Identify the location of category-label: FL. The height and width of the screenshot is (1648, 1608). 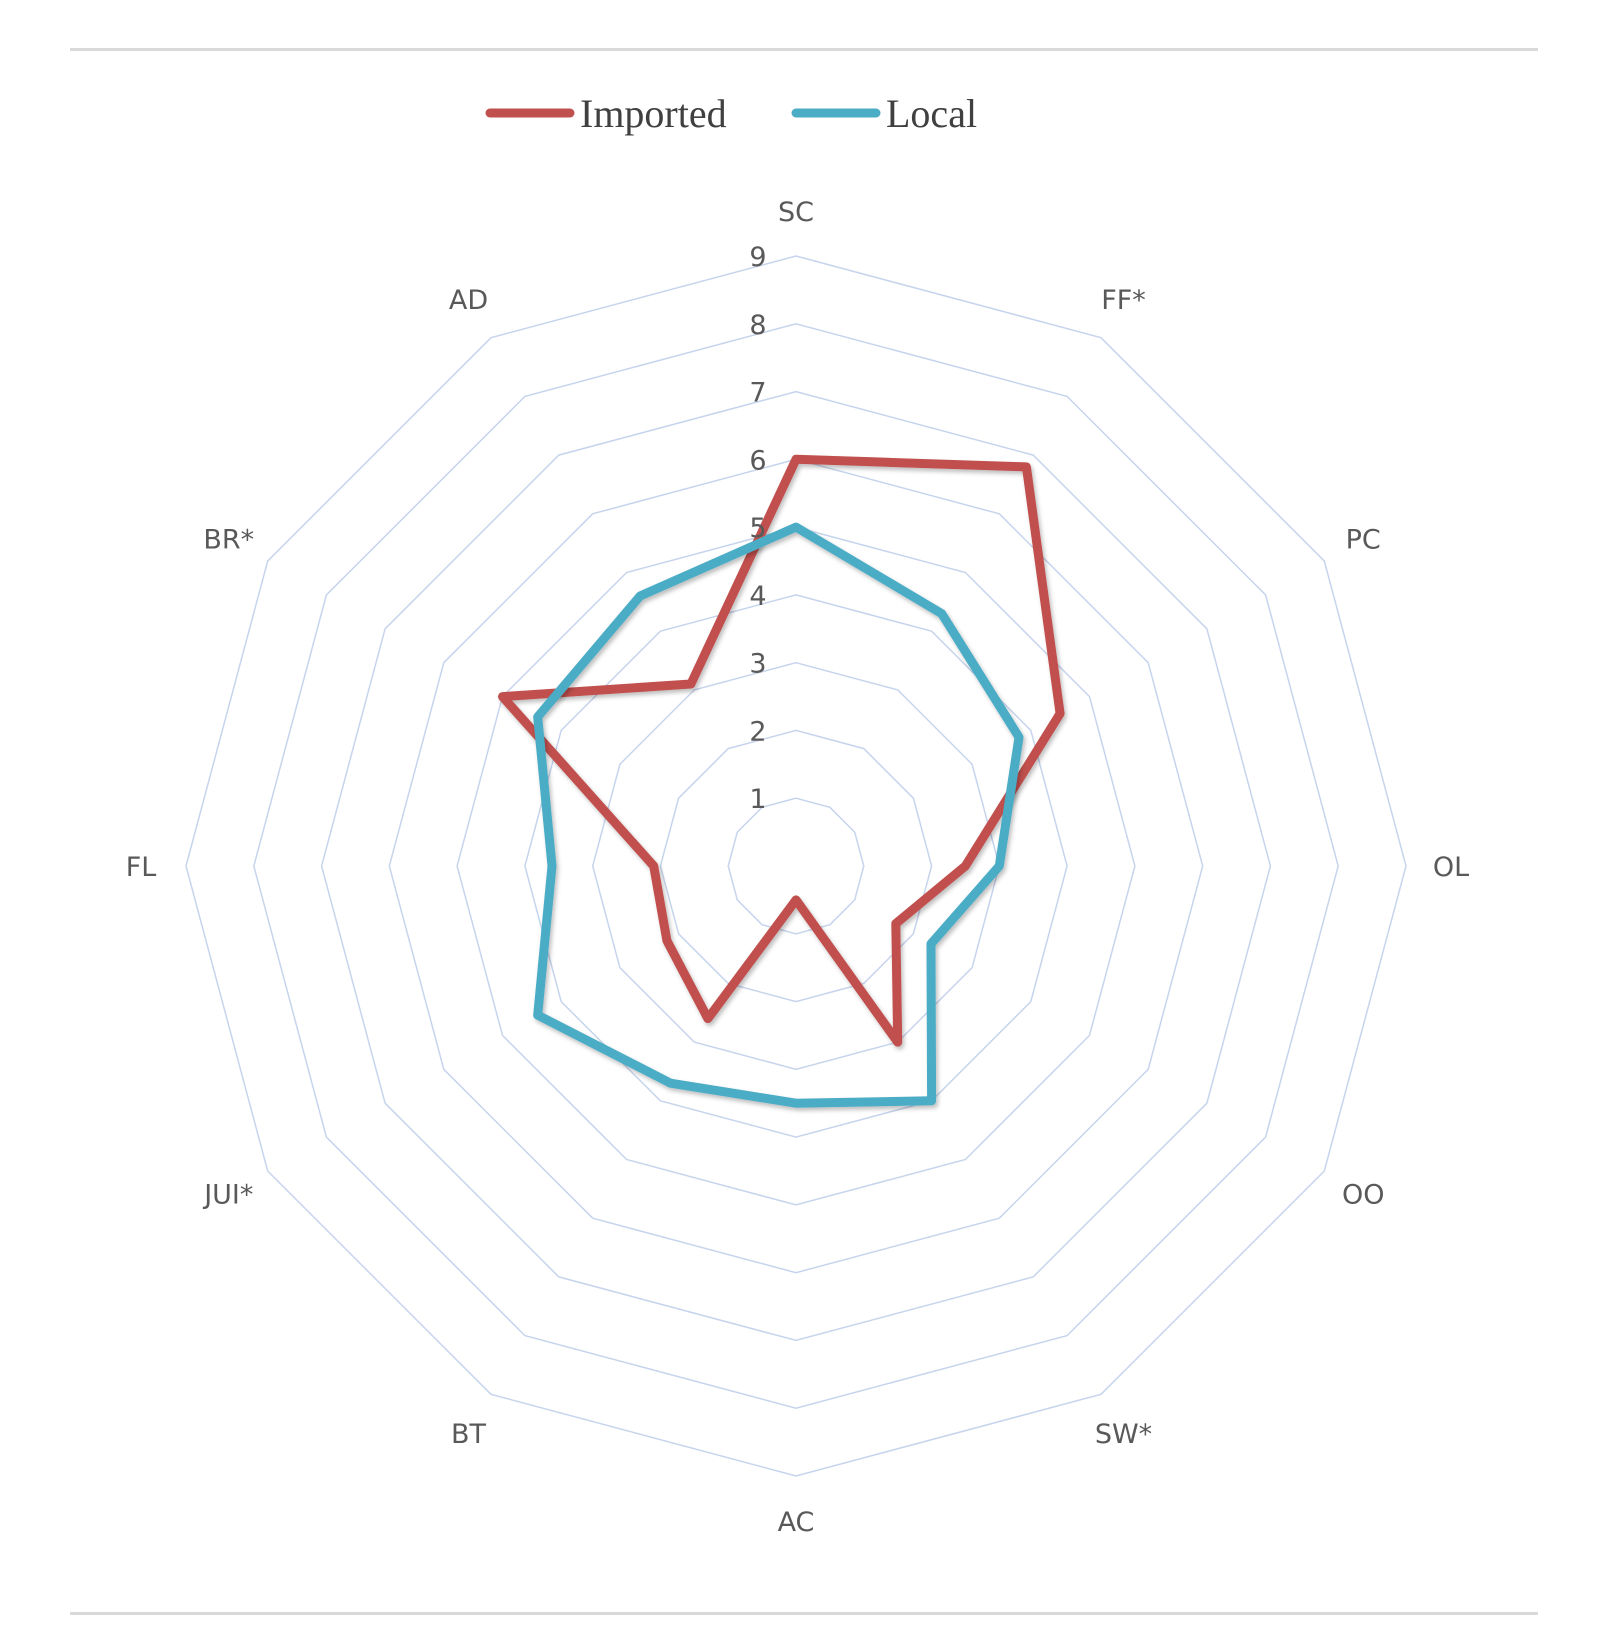
(141, 867).